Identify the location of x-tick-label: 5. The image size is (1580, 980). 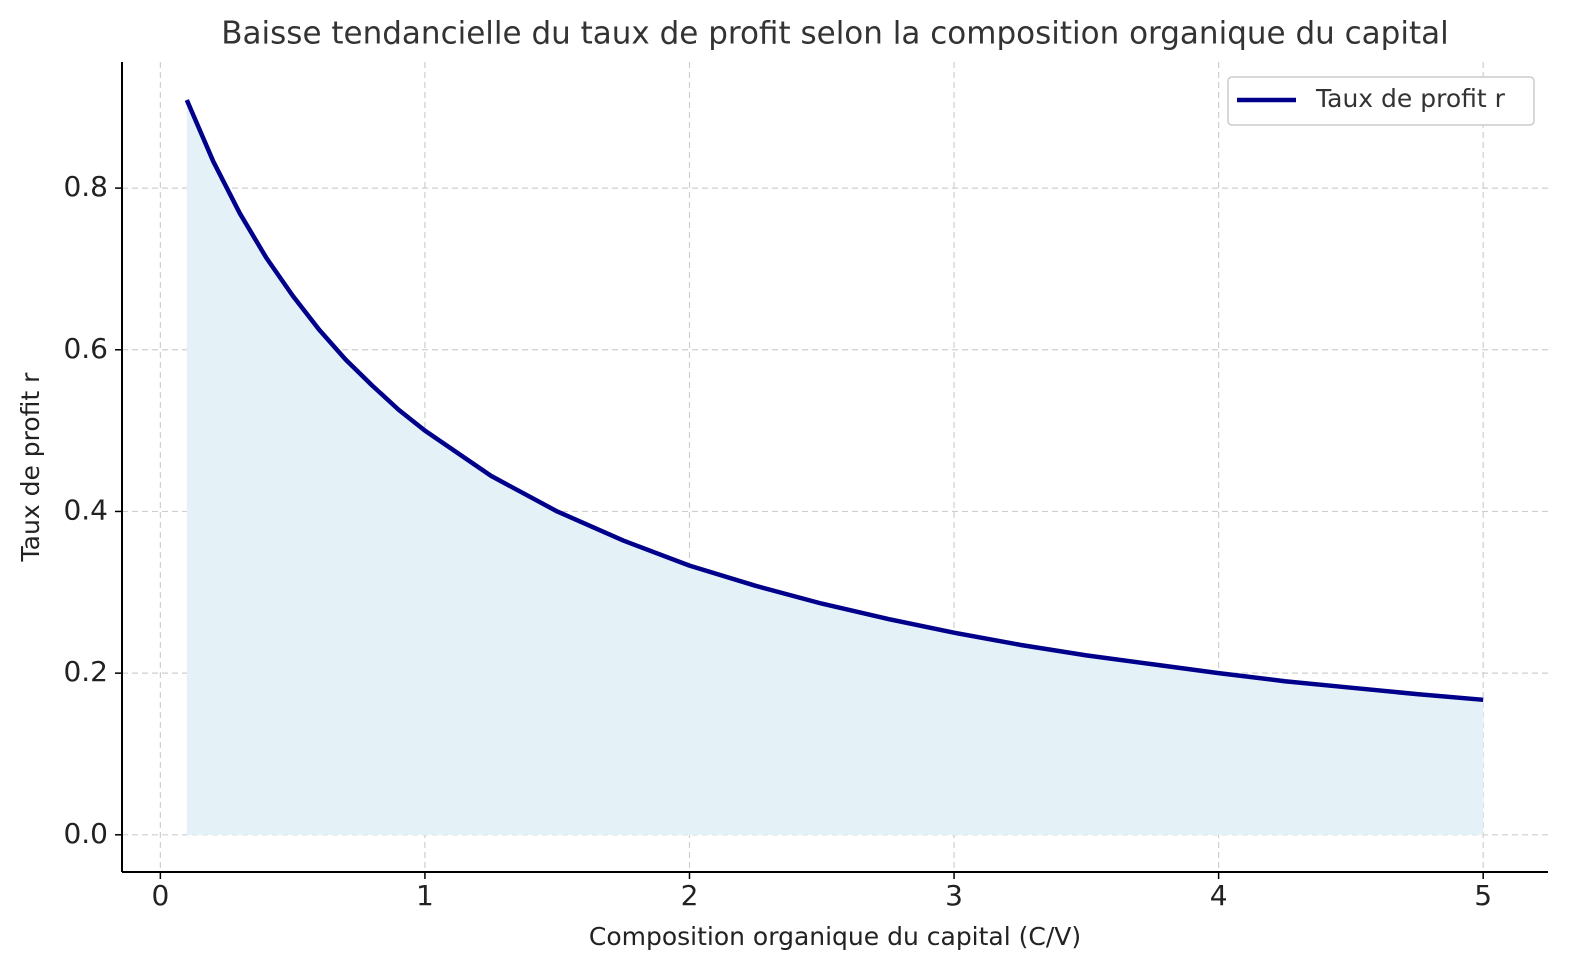
(1483, 895).